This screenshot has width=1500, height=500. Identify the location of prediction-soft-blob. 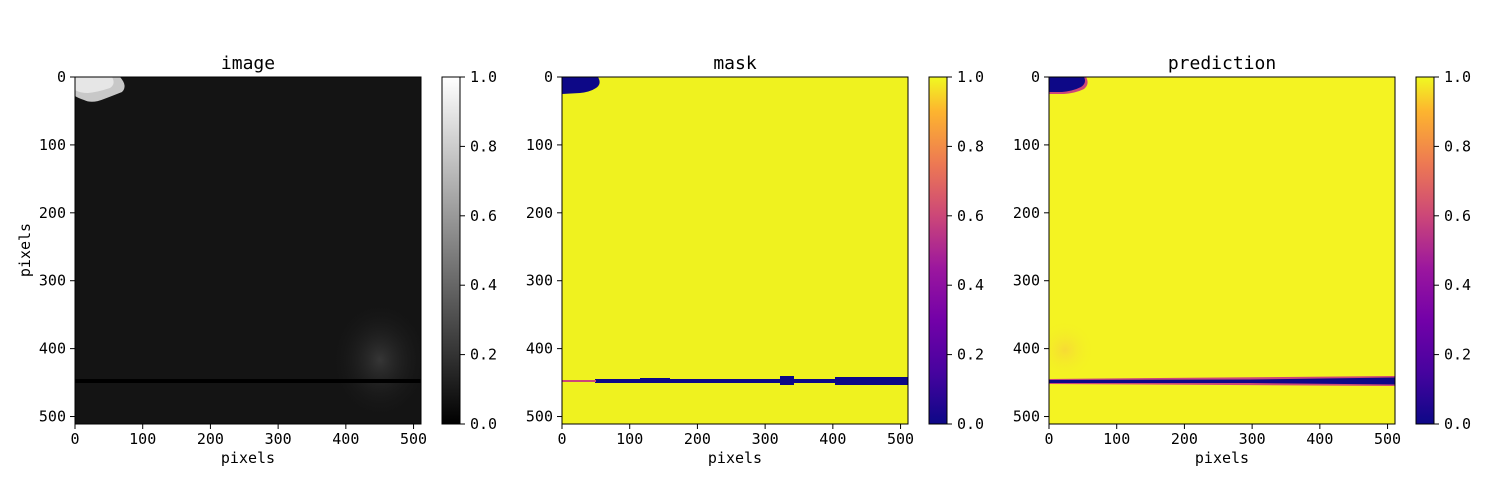
(1072, 350).